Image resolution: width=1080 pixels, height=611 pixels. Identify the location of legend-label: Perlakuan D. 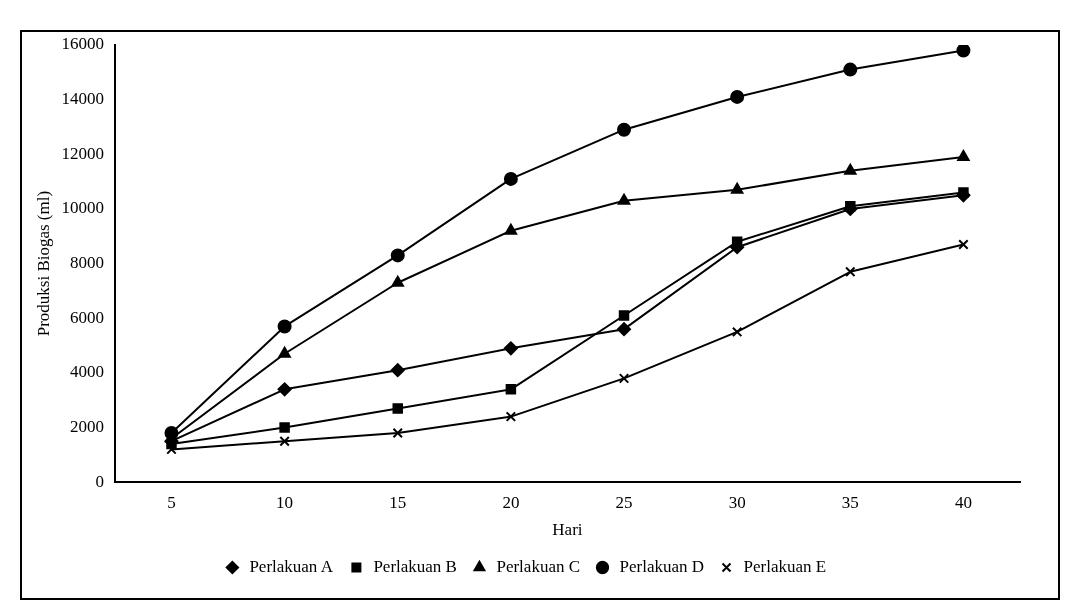
(662, 566).